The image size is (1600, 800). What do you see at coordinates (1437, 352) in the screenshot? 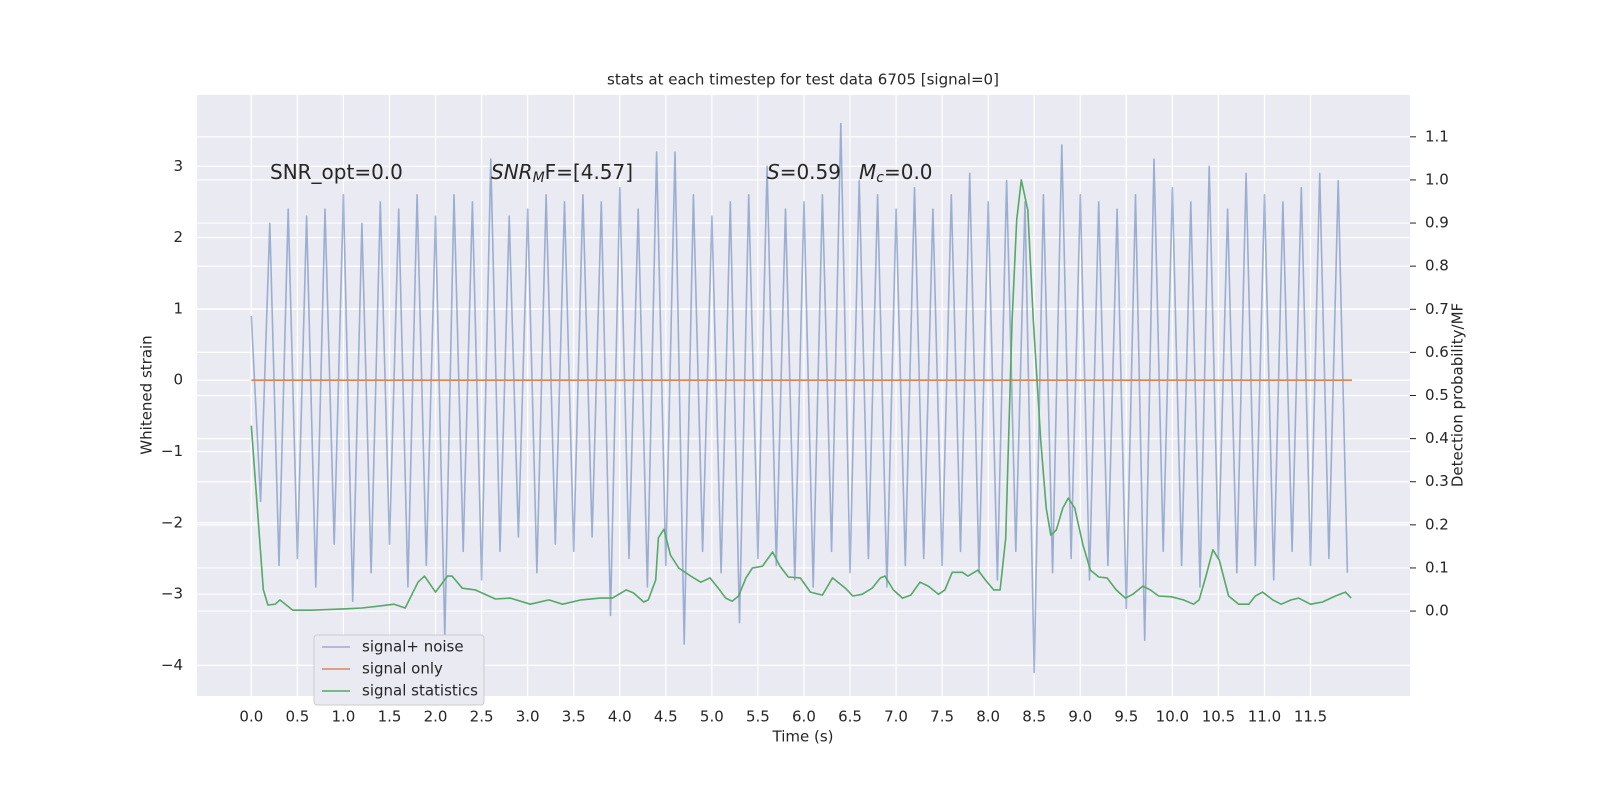
I see `y2-tick-label: 0.6` at bounding box center [1437, 352].